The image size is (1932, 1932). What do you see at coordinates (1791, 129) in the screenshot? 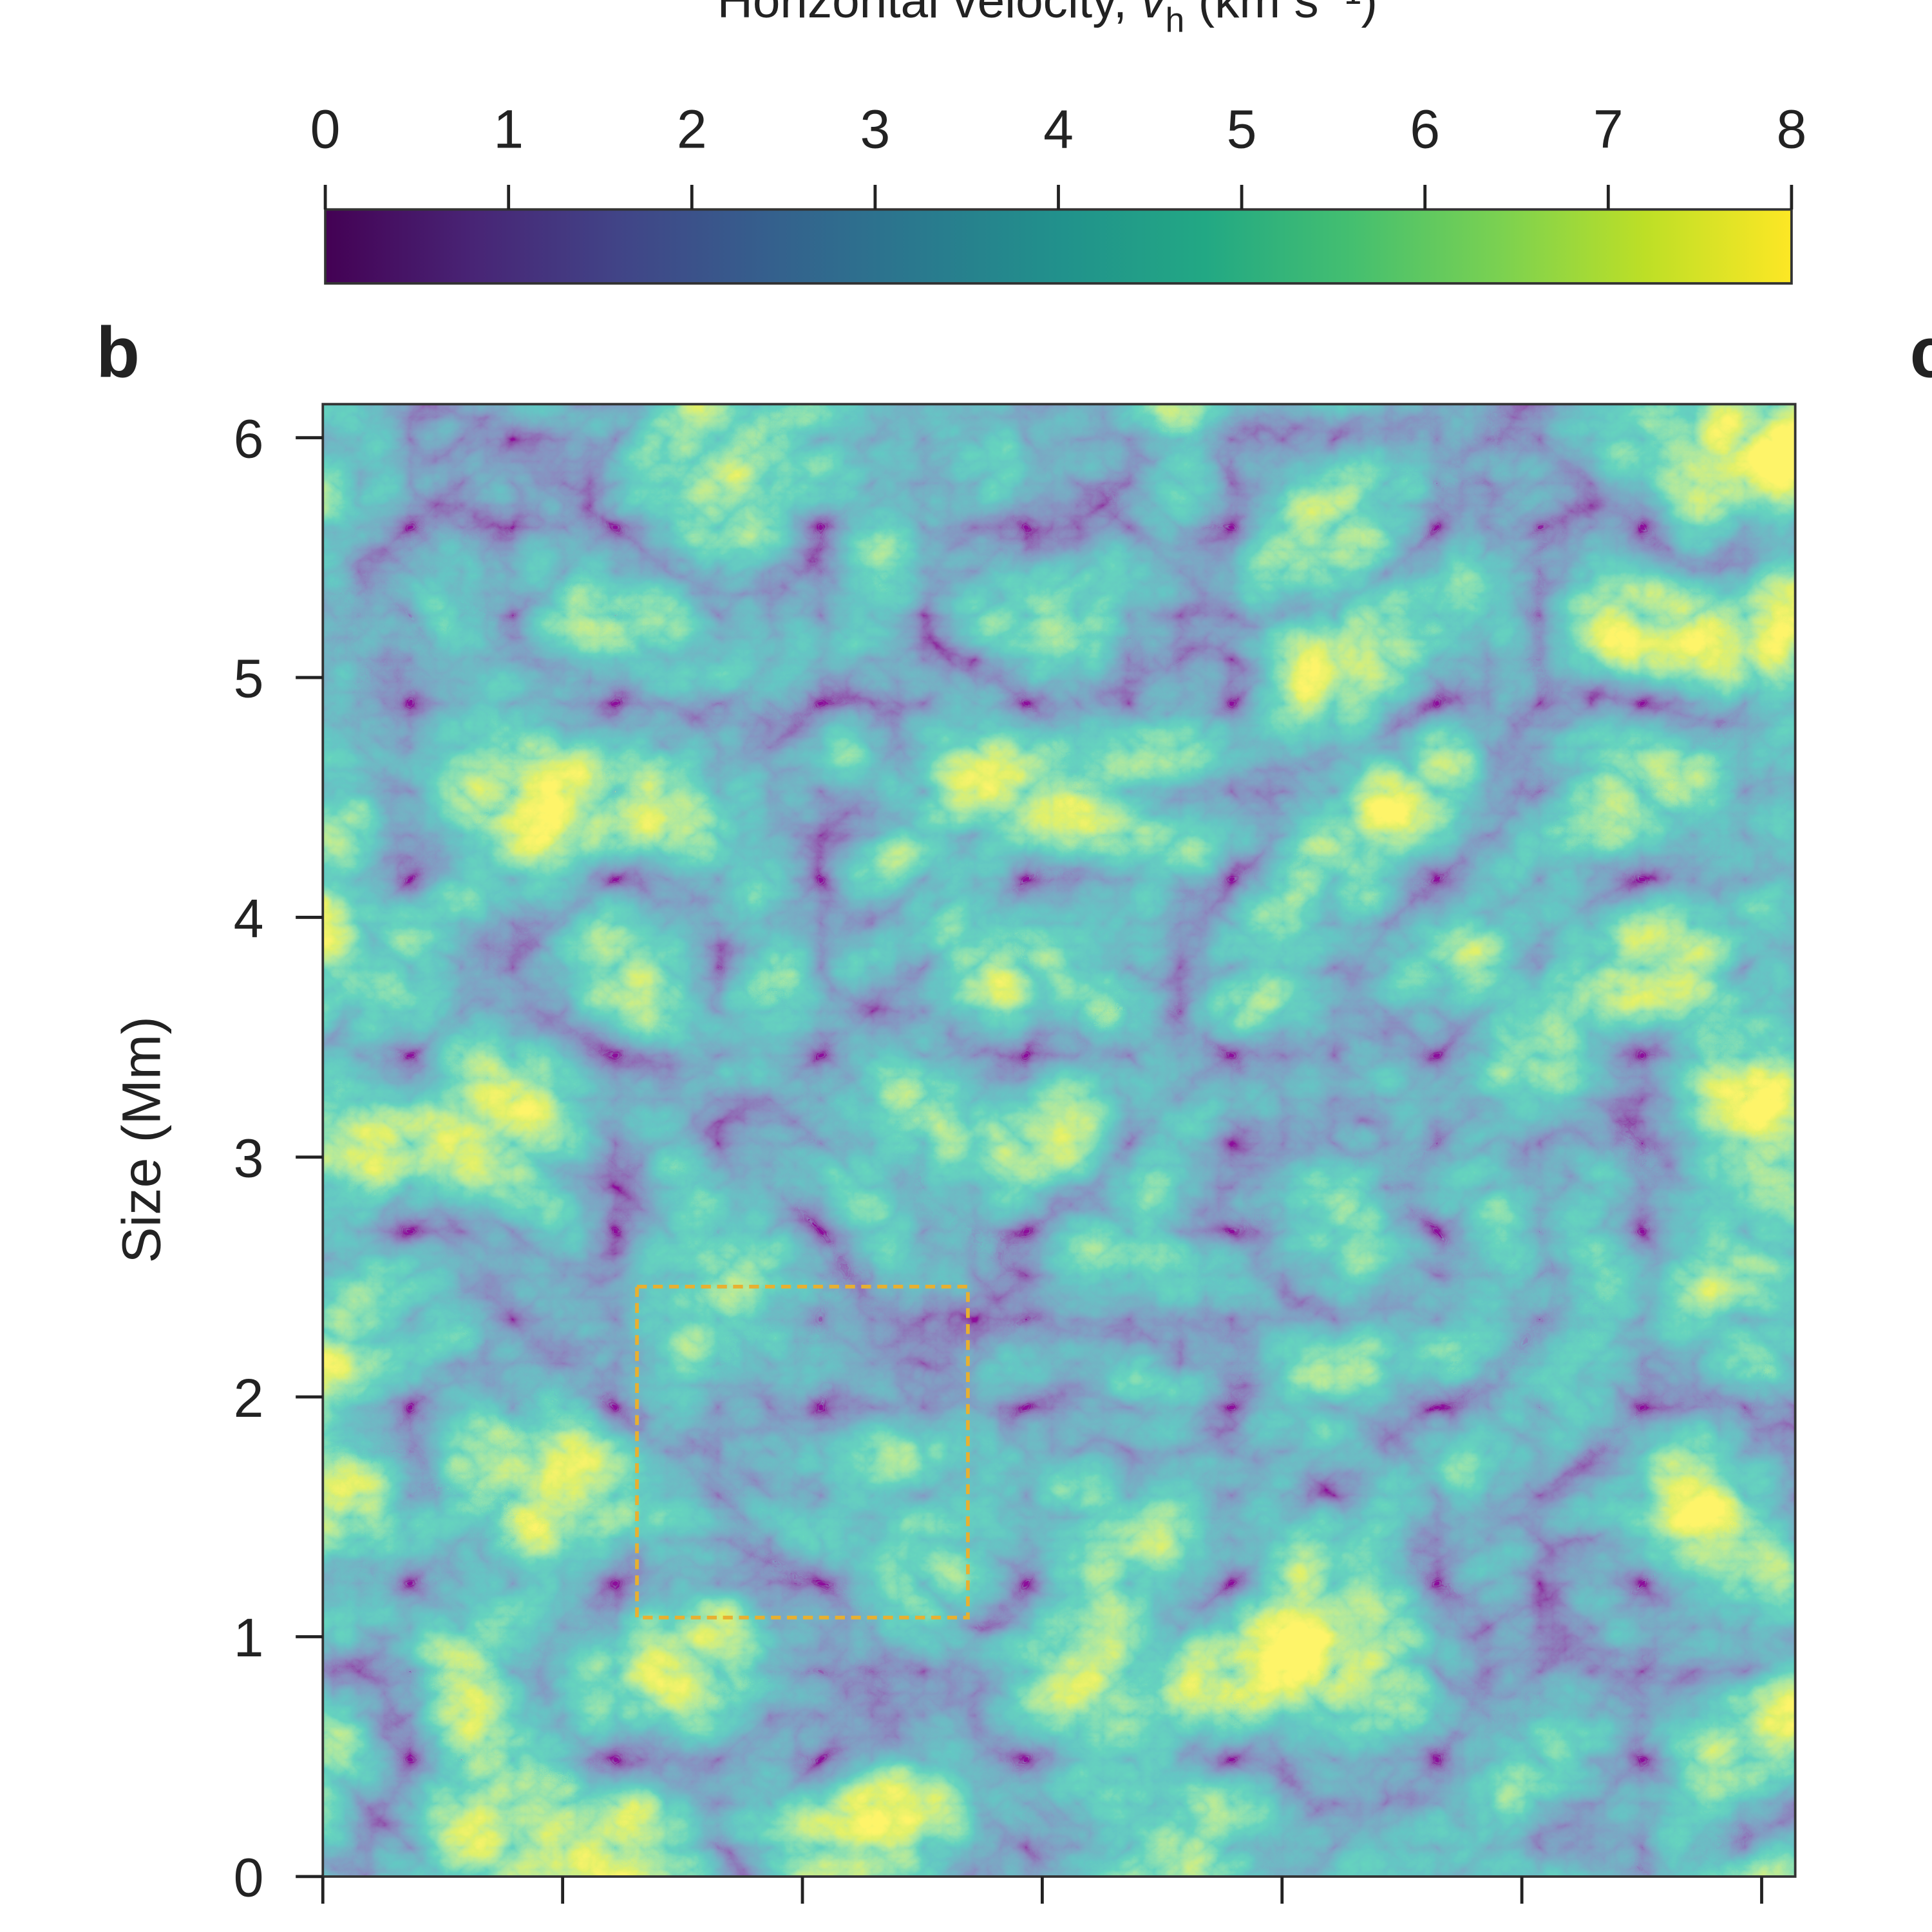
I see `colorbar-tick-label: 8` at bounding box center [1791, 129].